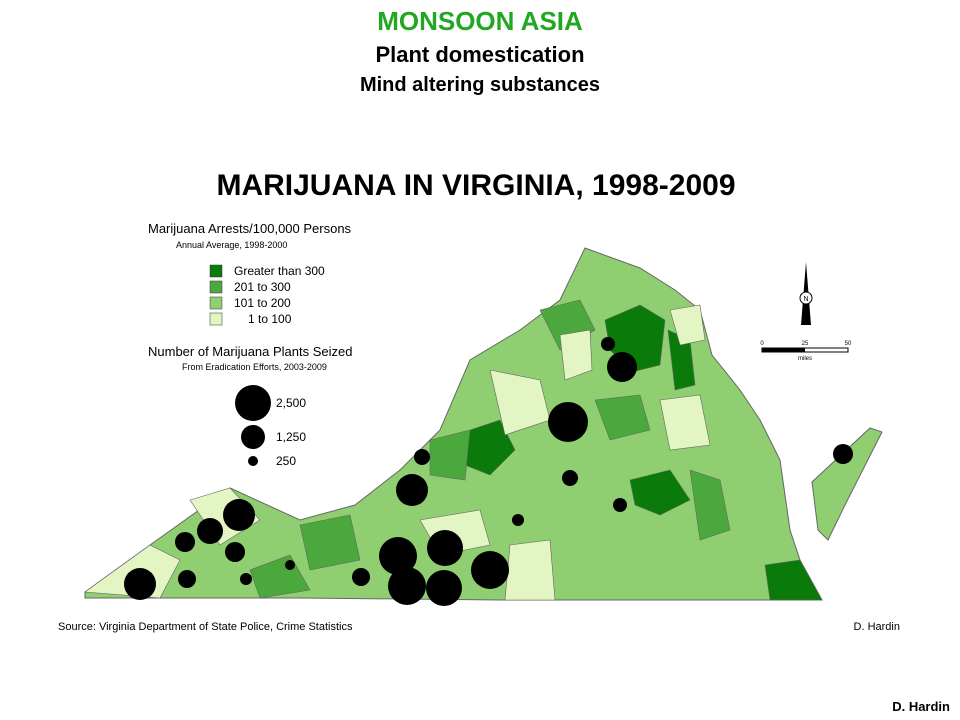 The height and width of the screenshot is (720, 960). I want to click on legend-title: Number of Marijuana Plants Seized, so click(250, 351).